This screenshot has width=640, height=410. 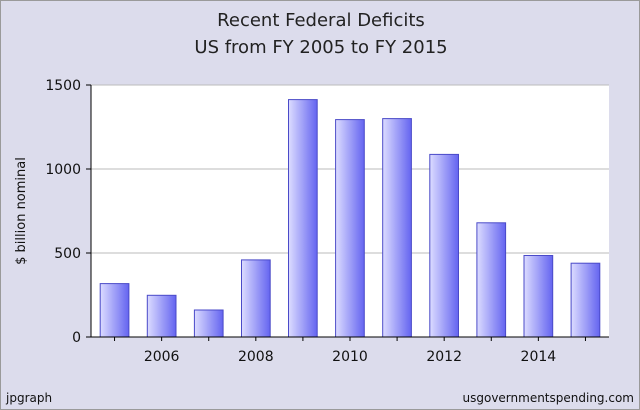 What do you see at coordinates (256, 357) in the screenshot?
I see `x-tick-label: 2008` at bounding box center [256, 357].